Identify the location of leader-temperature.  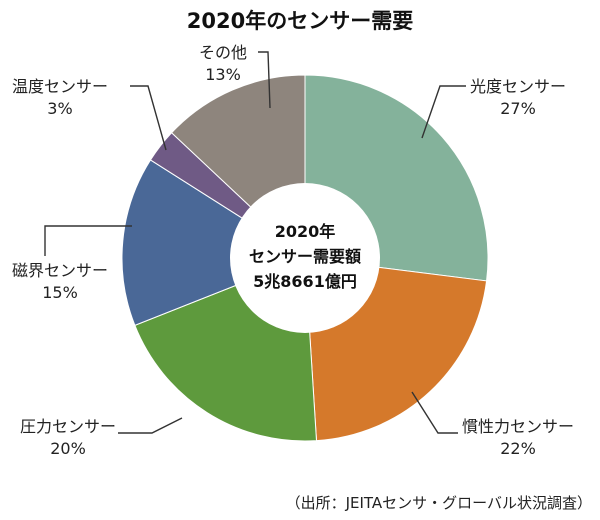
(148, 118).